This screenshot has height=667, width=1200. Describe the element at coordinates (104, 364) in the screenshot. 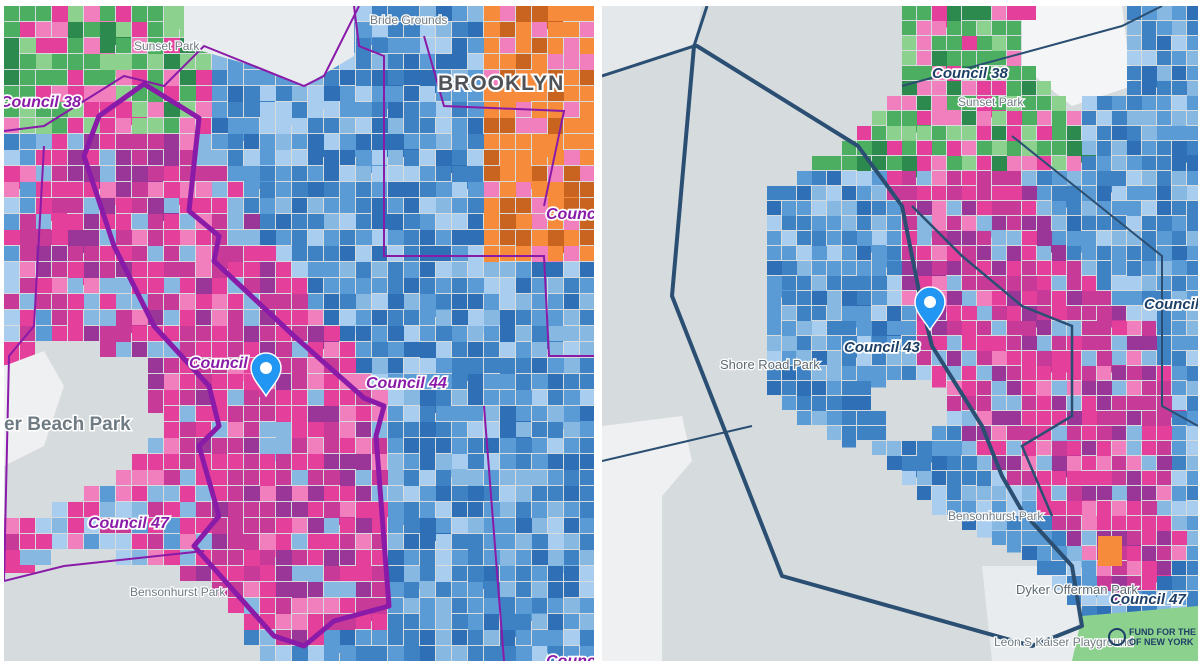

I see `council-47-boundary` at that location.